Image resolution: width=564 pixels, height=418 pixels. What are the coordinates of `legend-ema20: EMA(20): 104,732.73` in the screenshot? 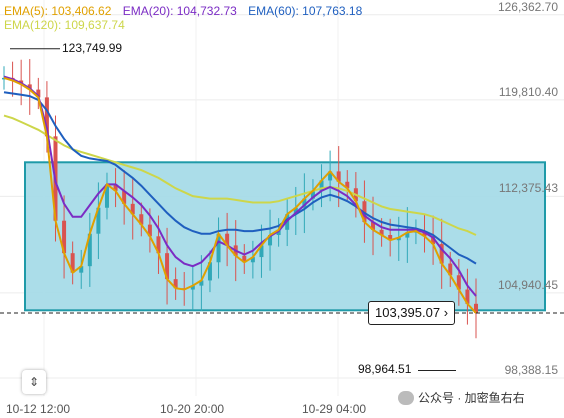 It's located at (179, 11).